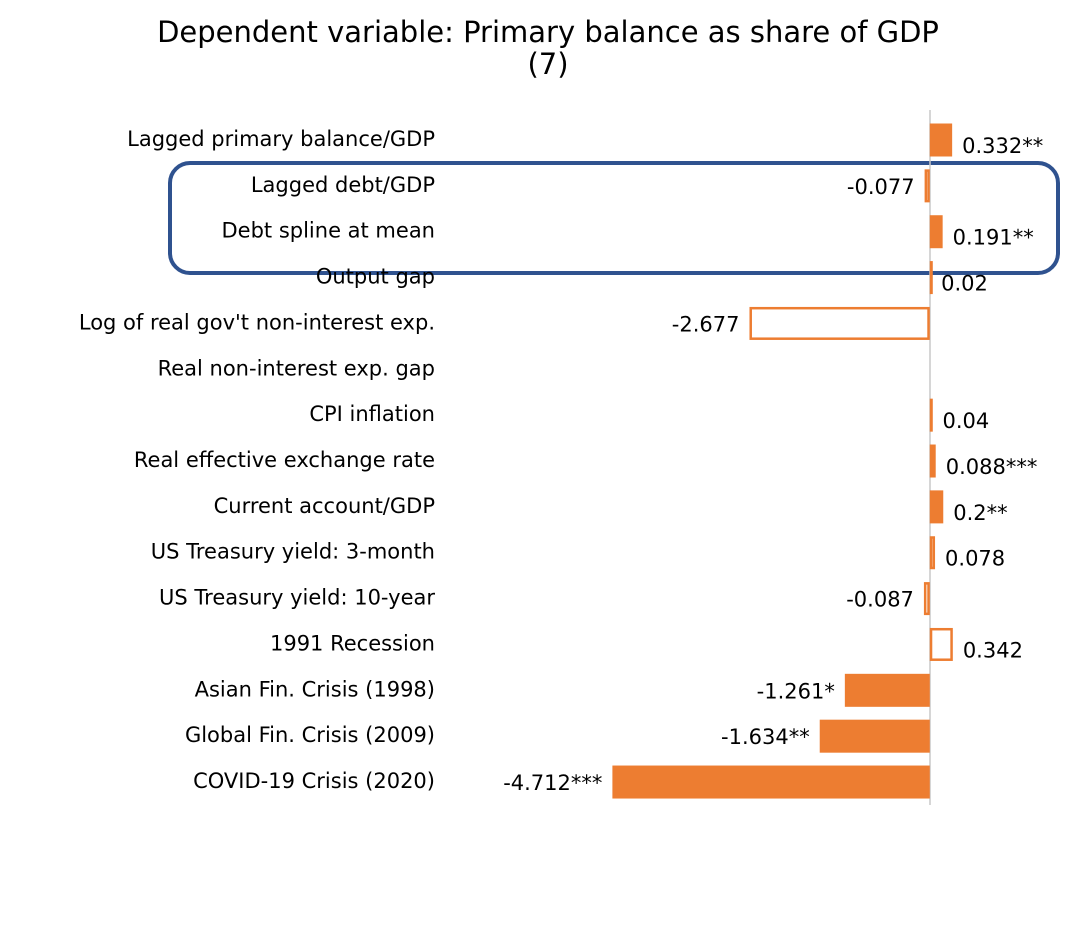 This screenshot has width=1089, height=944. What do you see at coordinates (257, 322) in the screenshot?
I see `category-label: Log of real gov't non-interest exp.` at bounding box center [257, 322].